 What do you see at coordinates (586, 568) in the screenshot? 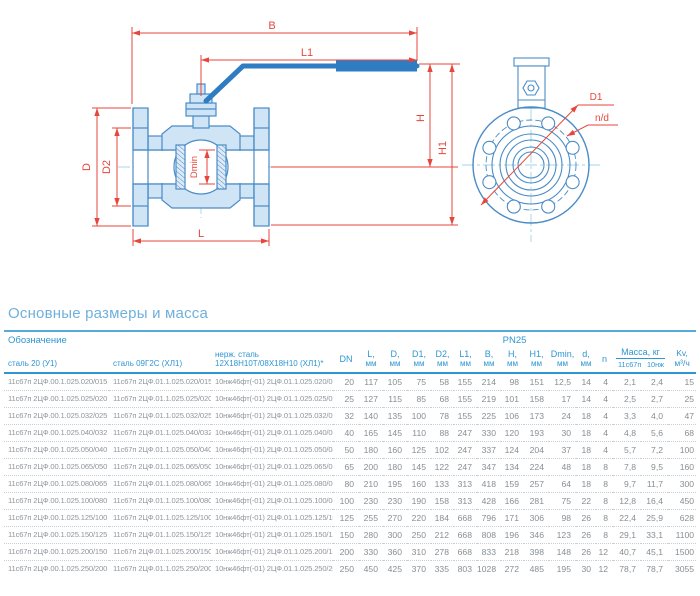
I see `value-cell: 30` at bounding box center [586, 568].